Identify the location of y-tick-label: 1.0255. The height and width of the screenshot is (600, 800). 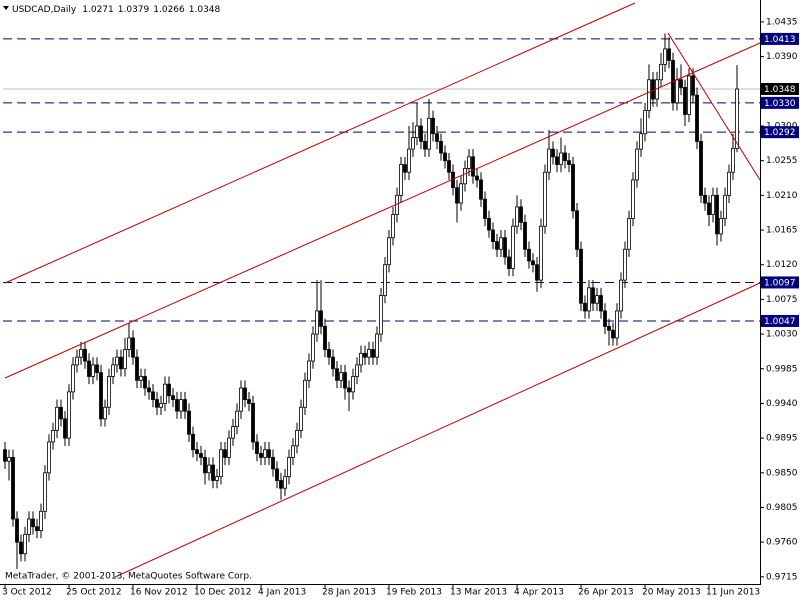
(782, 161).